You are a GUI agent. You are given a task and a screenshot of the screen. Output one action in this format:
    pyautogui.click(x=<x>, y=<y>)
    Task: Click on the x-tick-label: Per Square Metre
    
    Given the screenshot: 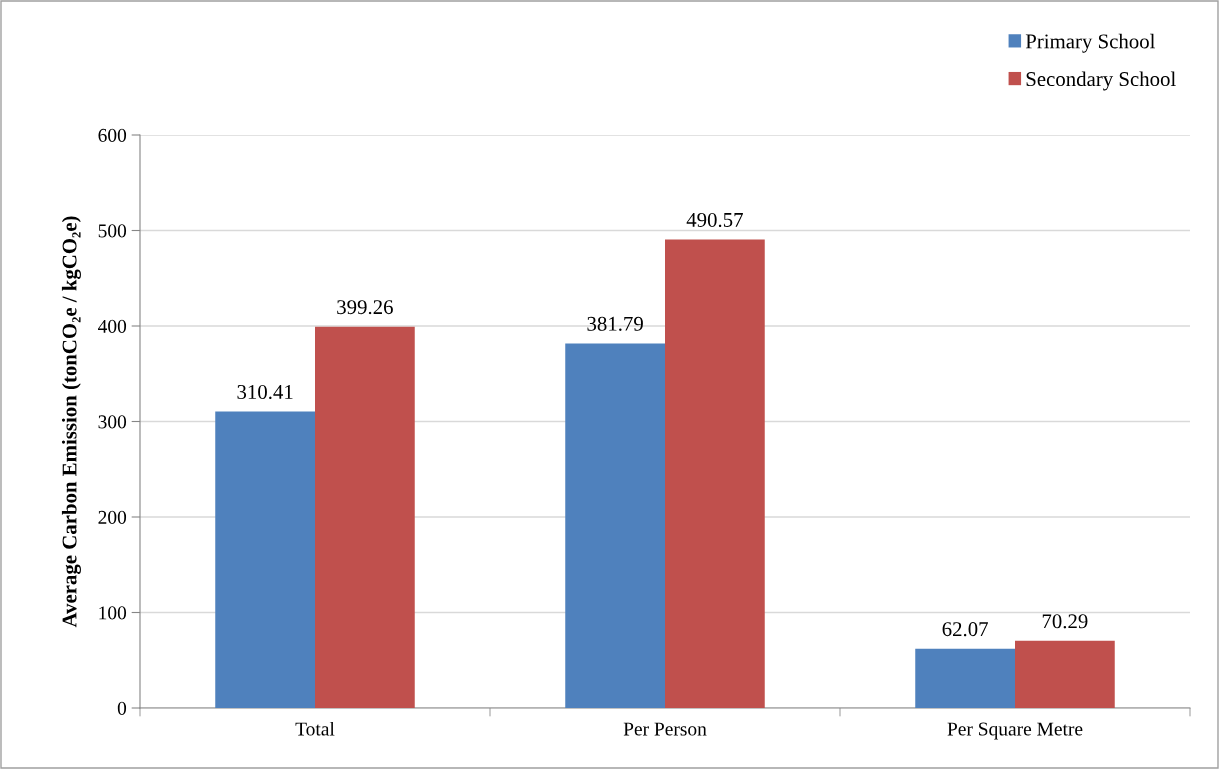 What is the action you would take?
    pyautogui.click(x=1015, y=731)
    